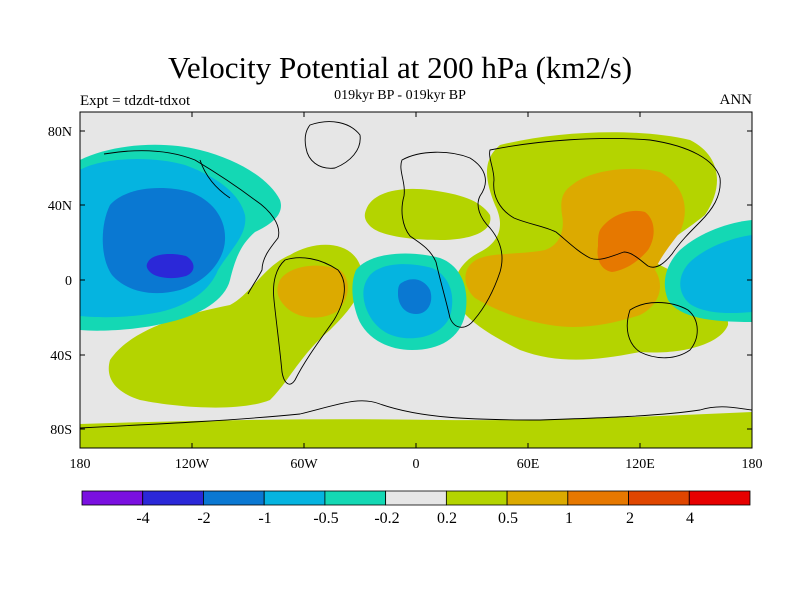 This screenshot has width=800, height=600. I want to click on x-tick-labels: 180 120W 60W 0 60E 120E 180, so click(416, 464).